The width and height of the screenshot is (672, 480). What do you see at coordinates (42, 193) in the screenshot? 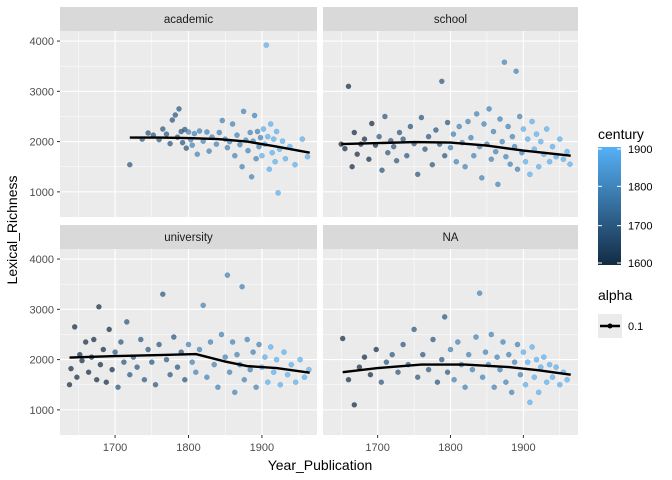
I see `y-tick-label: 1000` at bounding box center [42, 193].